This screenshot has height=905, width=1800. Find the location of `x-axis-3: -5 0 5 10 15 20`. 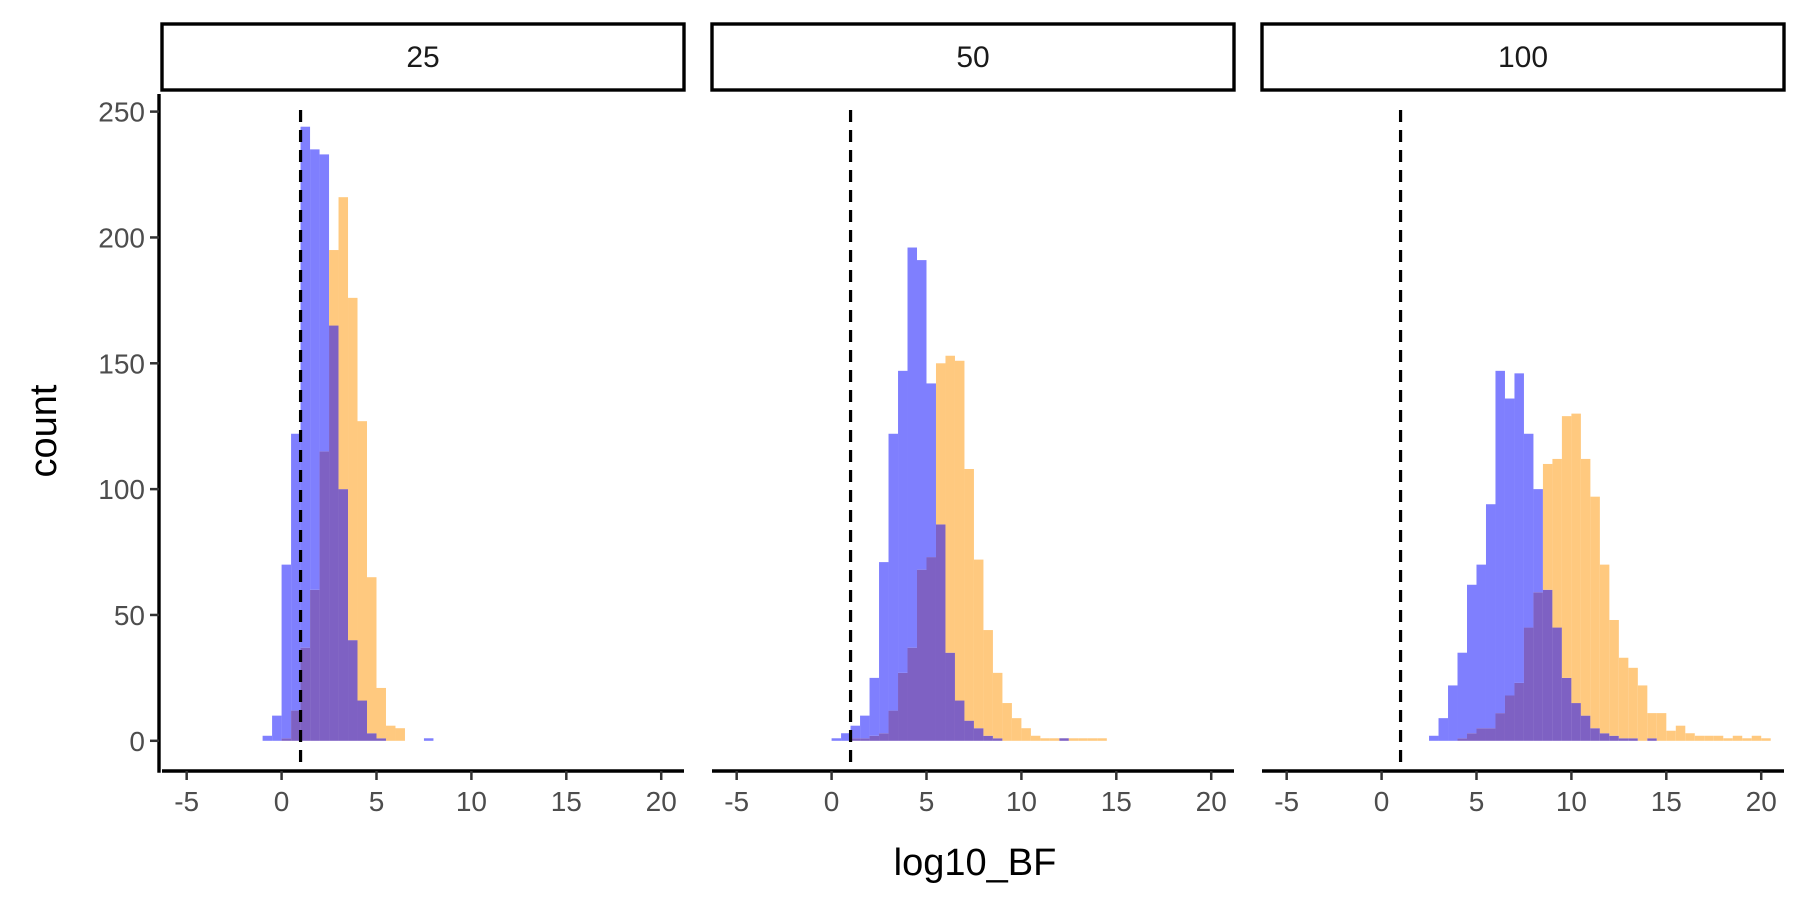

x-axis-3: -5 0 5 10 15 20 is located at coordinates (1523, 793).